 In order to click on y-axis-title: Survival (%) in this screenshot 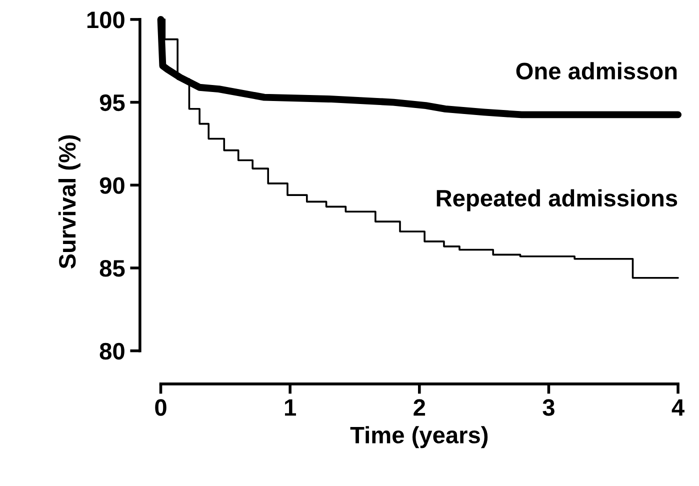, I will do `click(69, 202)`.